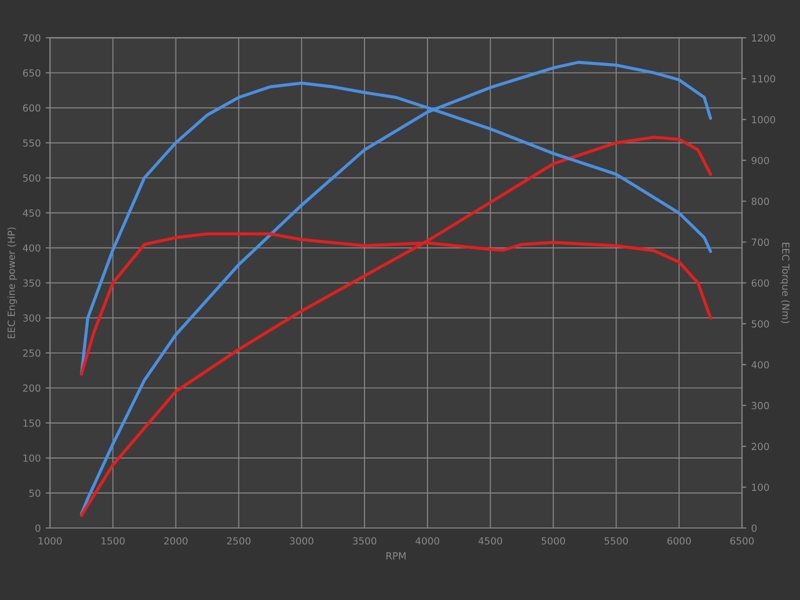 This screenshot has width=800, height=600. Describe the element at coordinates (31, 248) in the screenshot. I see `y-tick-label: 400` at that location.